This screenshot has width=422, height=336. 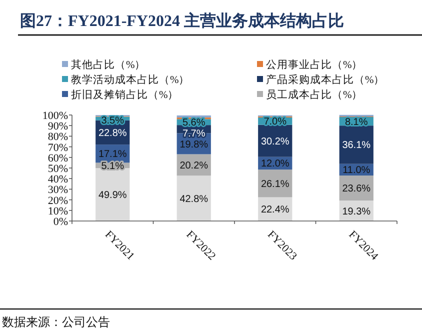 What do you see at coordinates (108, 64) in the screenshot?
I see `legend-label: 其他占比（%）` at bounding box center [108, 64].